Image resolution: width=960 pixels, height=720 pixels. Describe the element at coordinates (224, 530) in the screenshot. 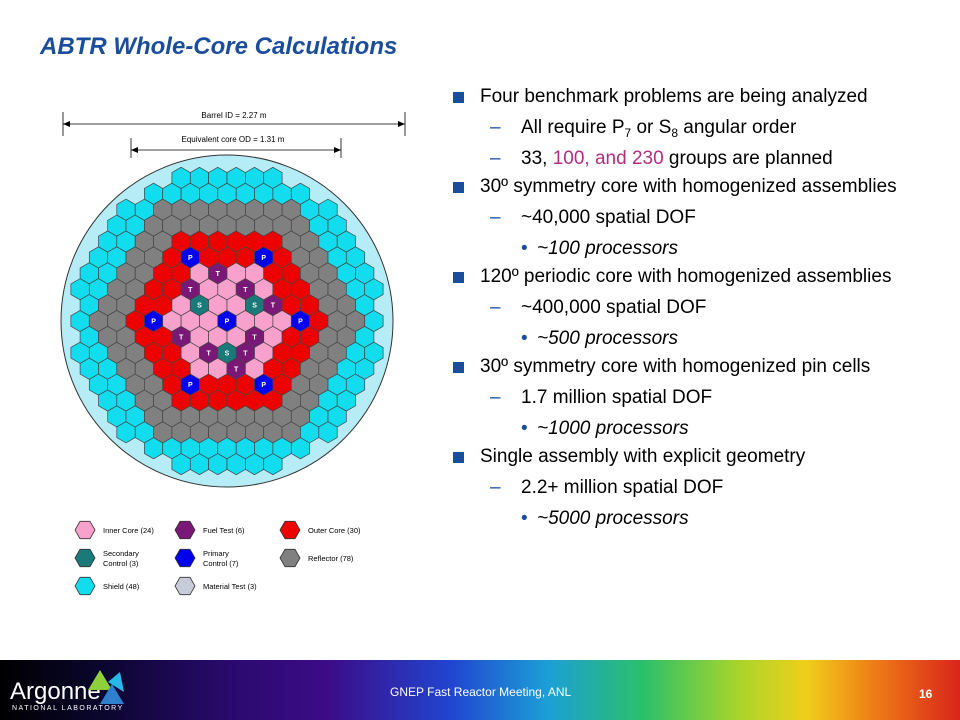

I see `legend-label: Fuel Test (6)` at that location.